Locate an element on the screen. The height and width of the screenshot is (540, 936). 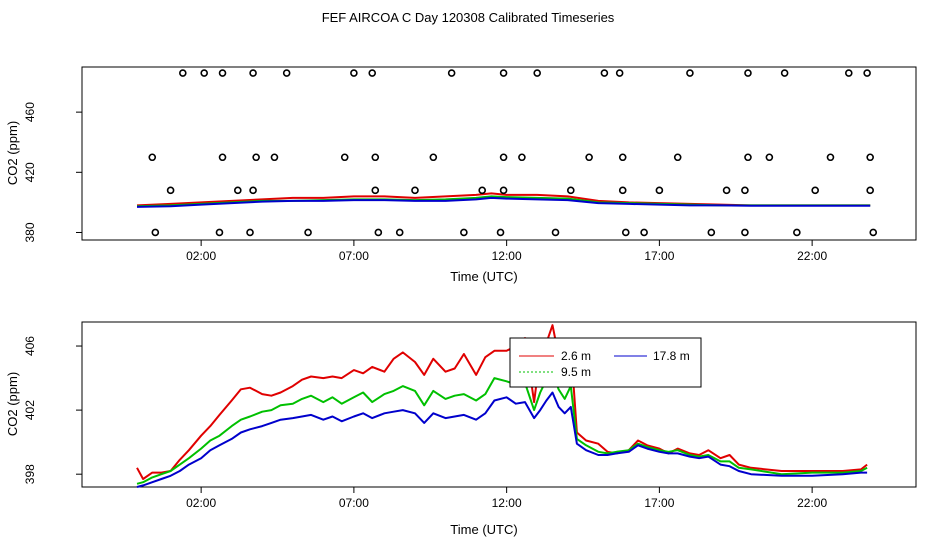
top-ytick-label-0: 380 is located at coordinates (30, 232).